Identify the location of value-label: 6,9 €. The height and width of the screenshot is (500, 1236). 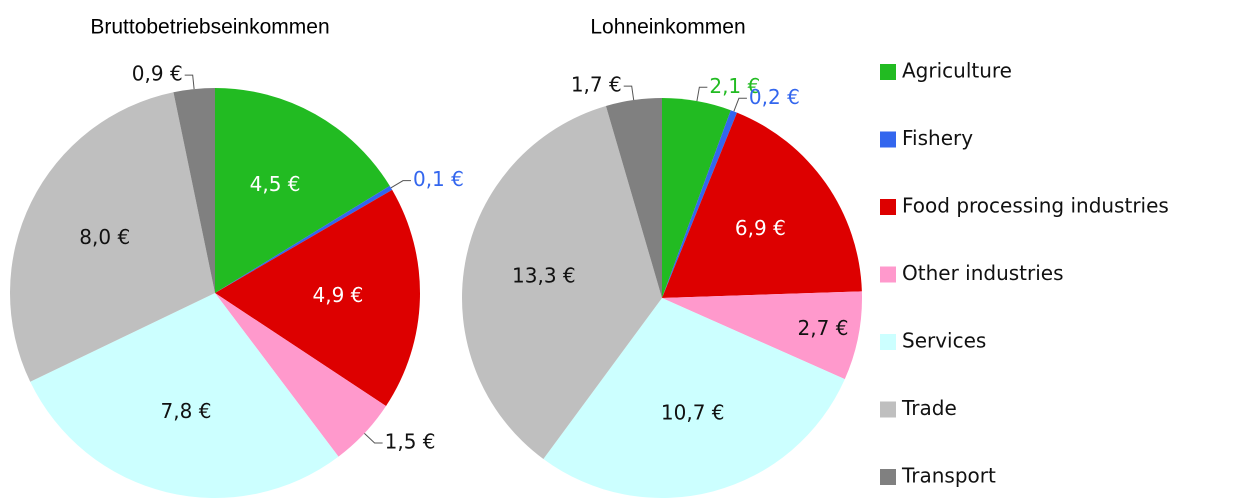
(760, 228).